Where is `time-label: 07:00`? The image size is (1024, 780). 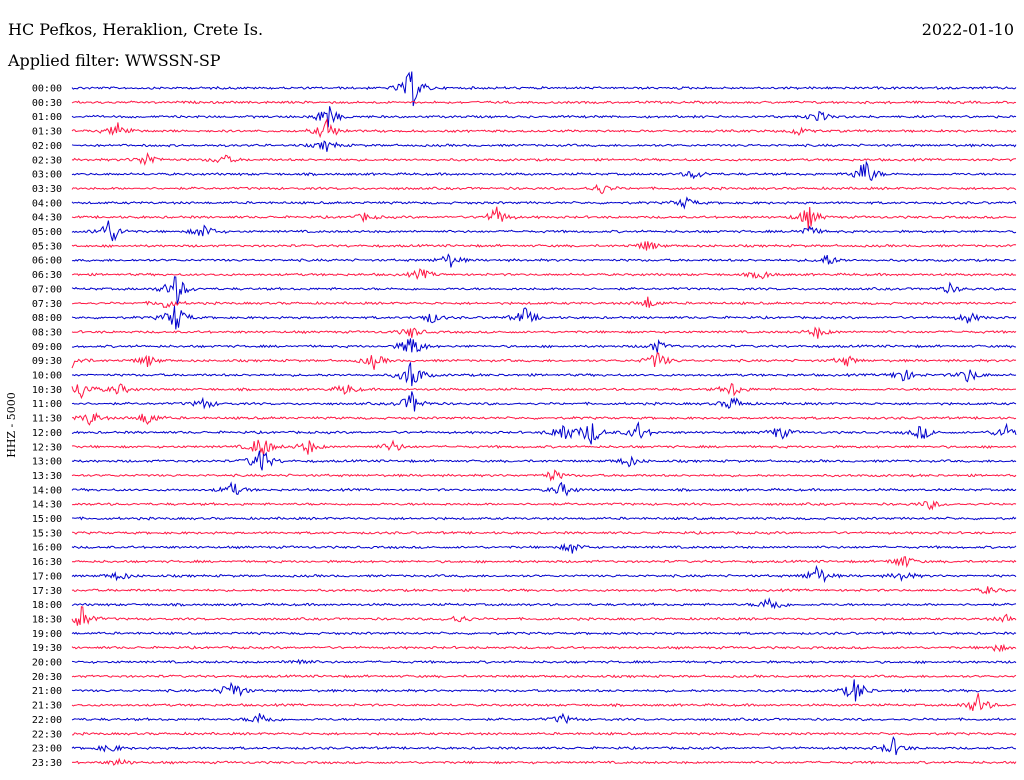 time-label: 07:00 is located at coordinates (47, 289).